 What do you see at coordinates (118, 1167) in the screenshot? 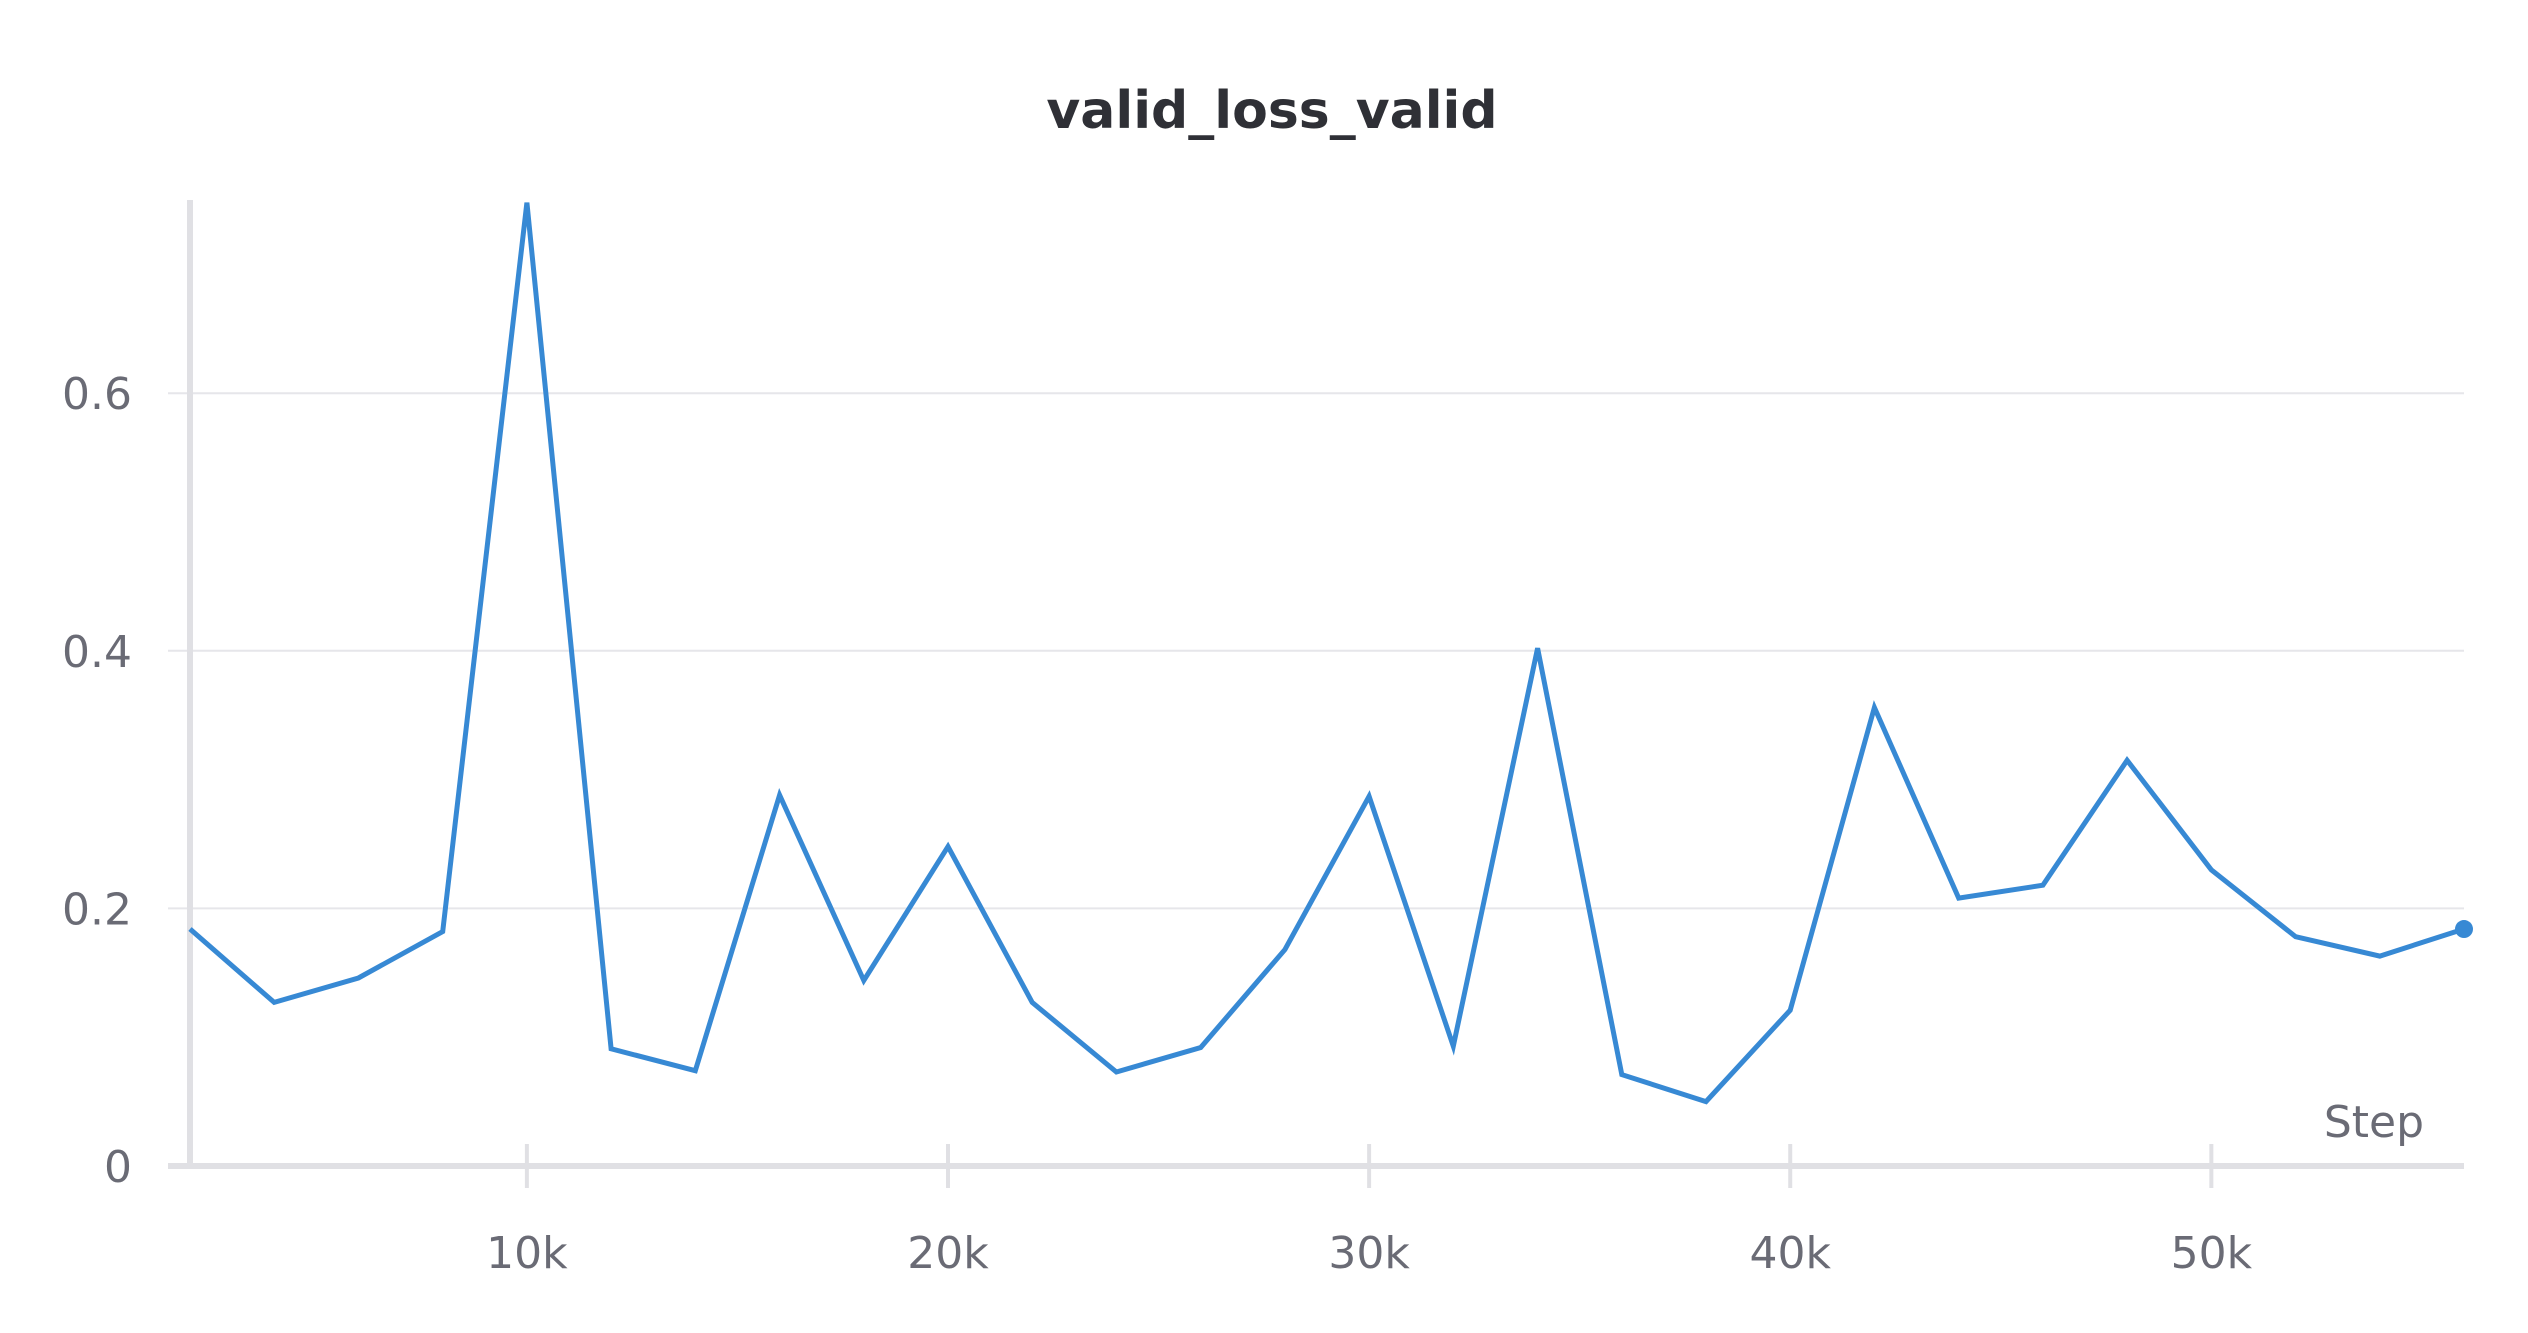
I see `y-tick-label: 0` at bounding box center [118, 1167].